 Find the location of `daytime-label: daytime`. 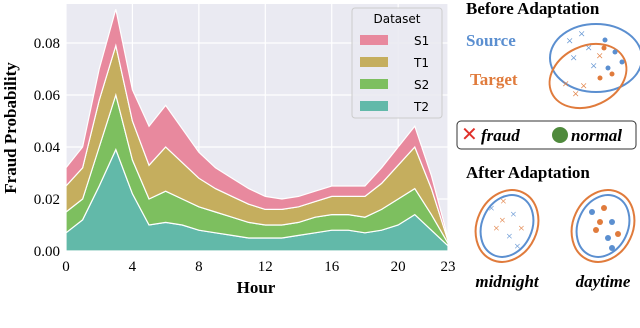

daytime-label: daytime is located at coordinates (603, 281).